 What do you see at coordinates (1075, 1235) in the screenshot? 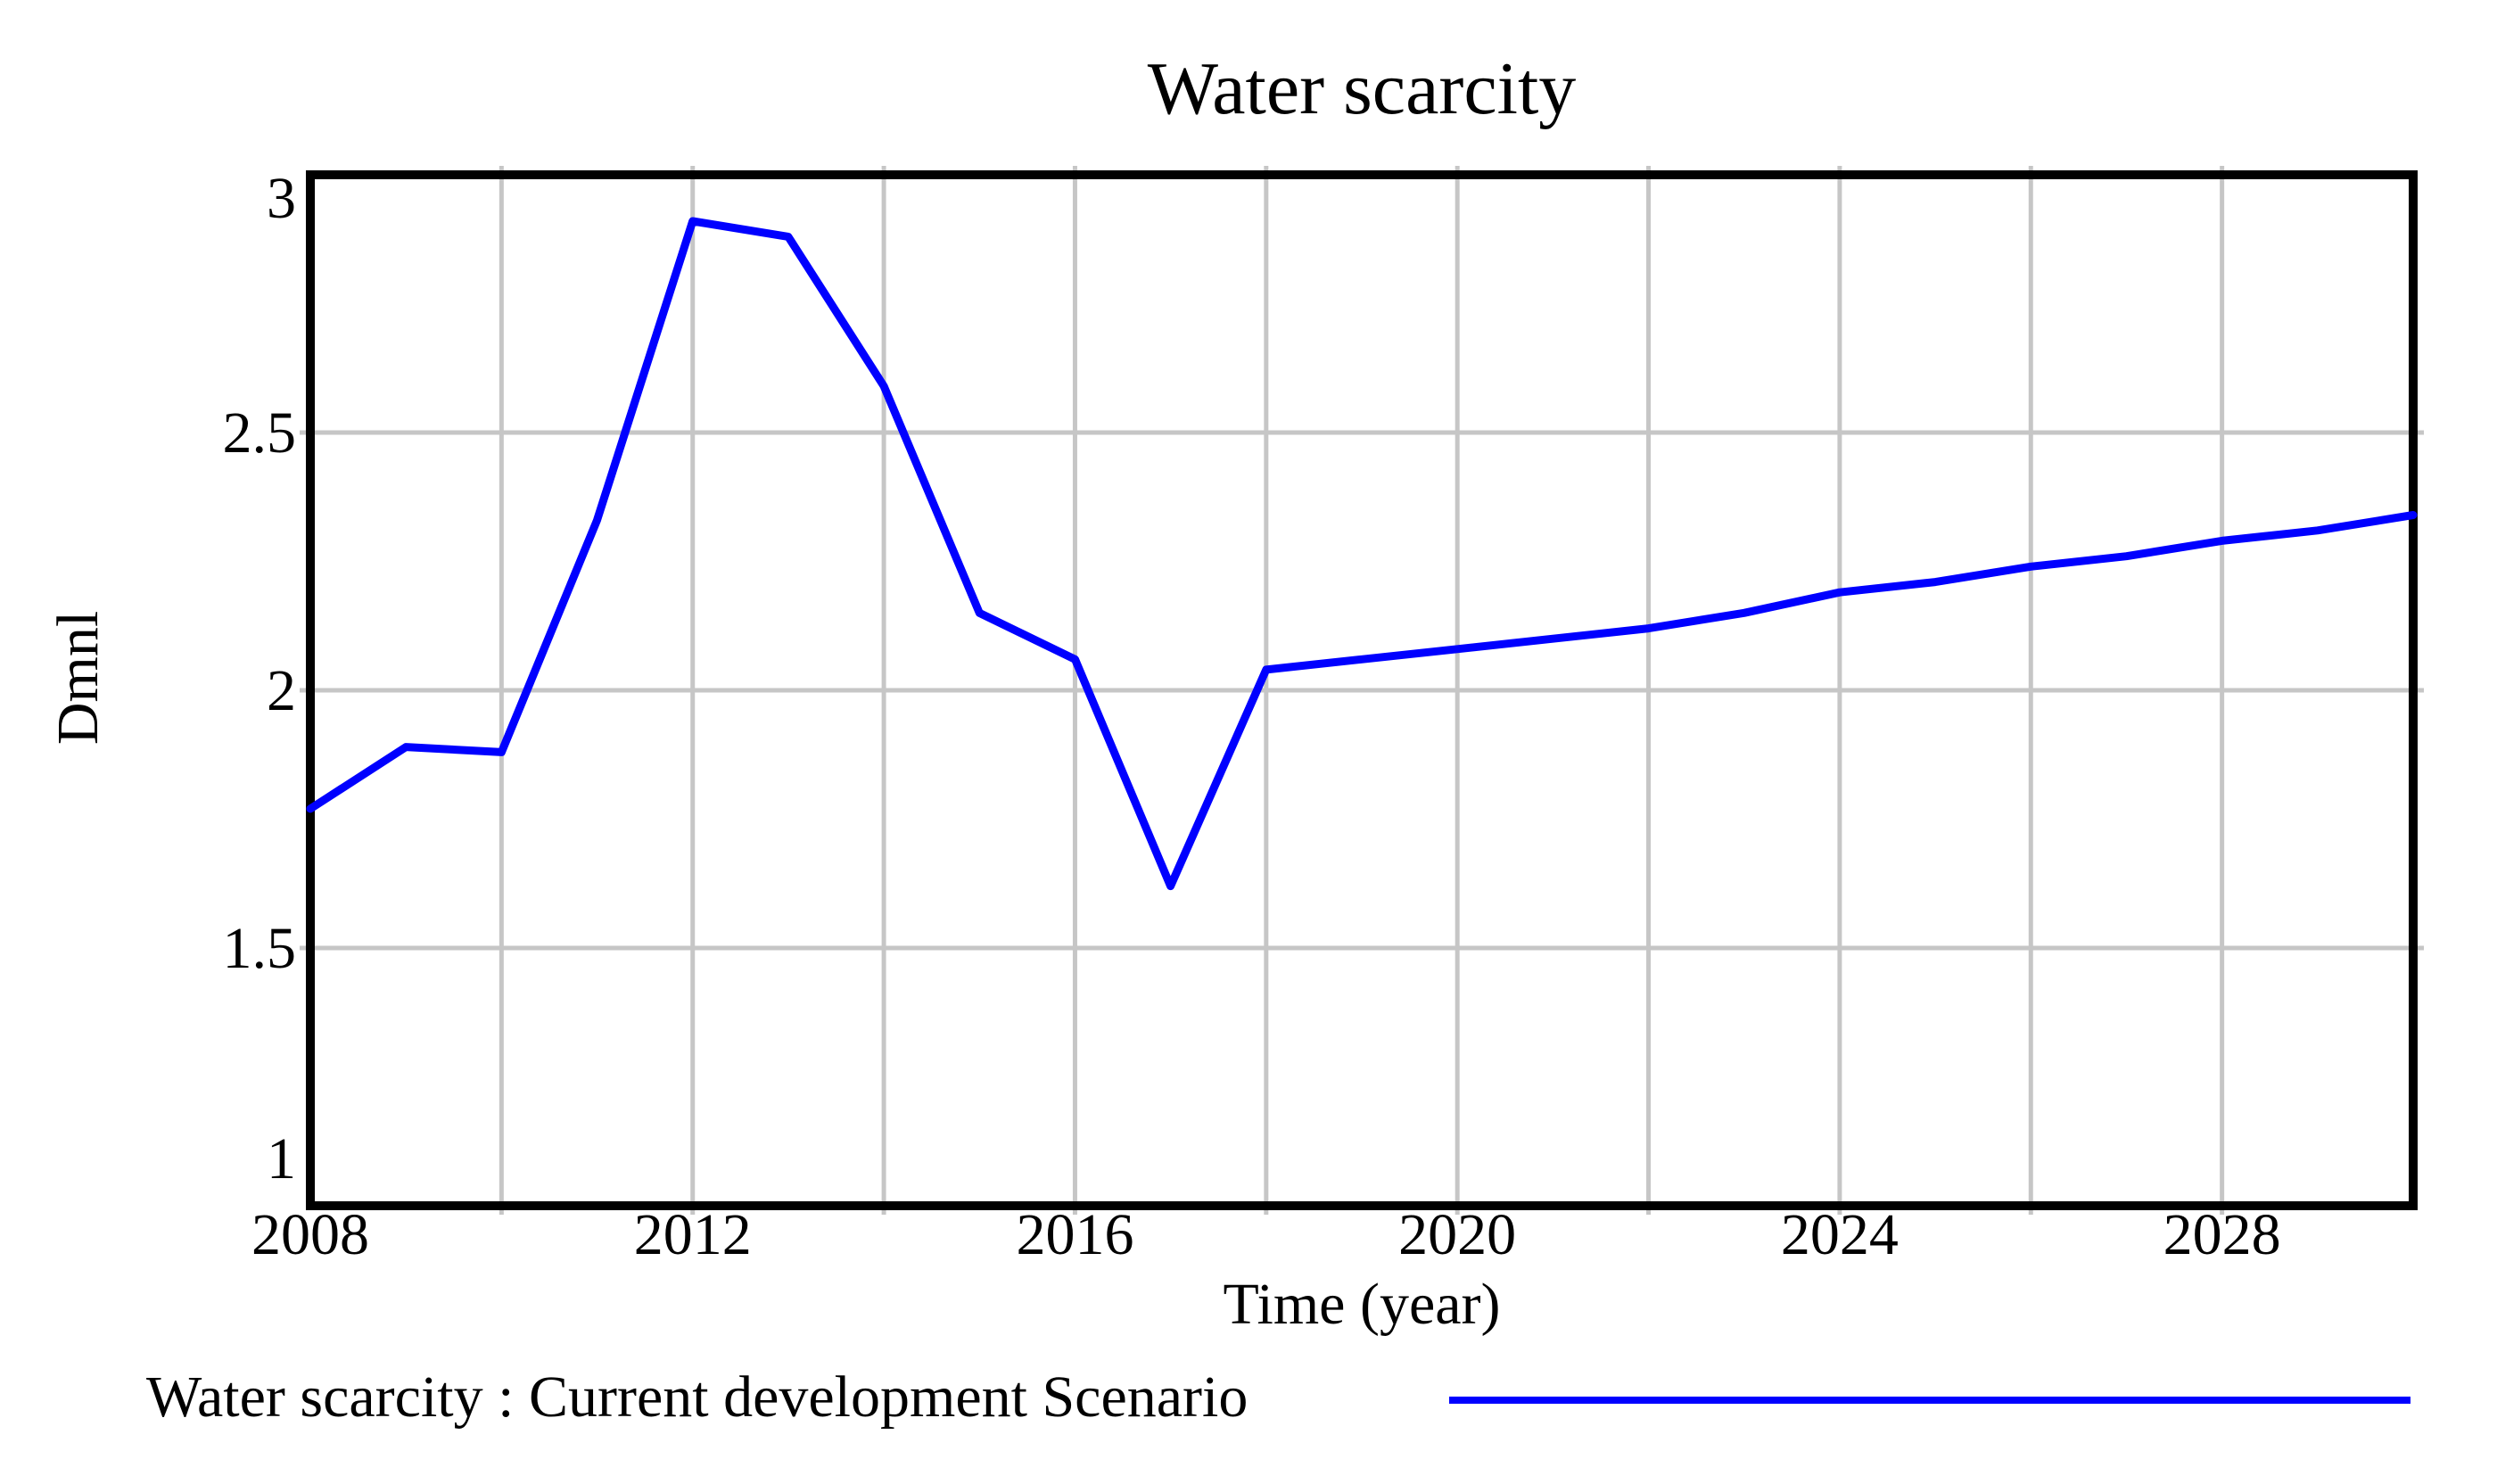
I see `x-tick-label: 2016` at bounding box center [1075, 1235].